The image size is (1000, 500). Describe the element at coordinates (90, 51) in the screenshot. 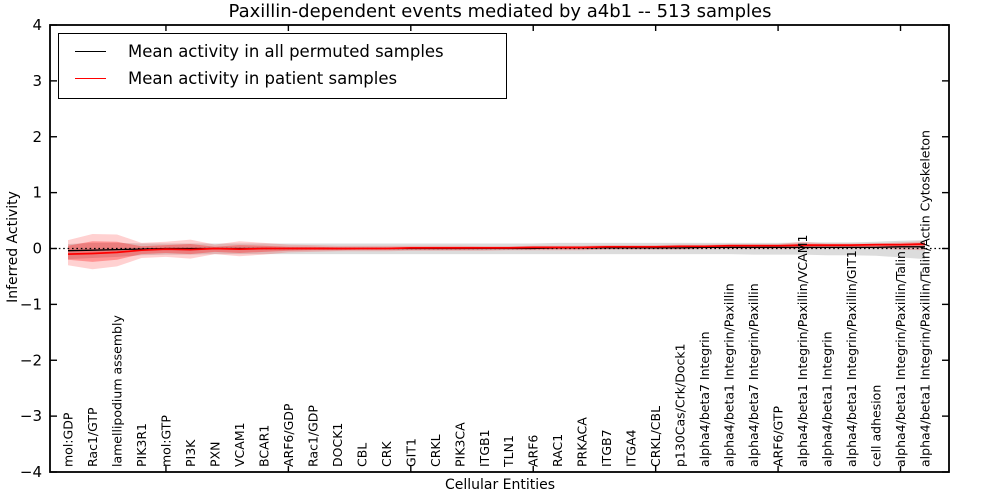

I see `legend-line-swatch-black` at that location.